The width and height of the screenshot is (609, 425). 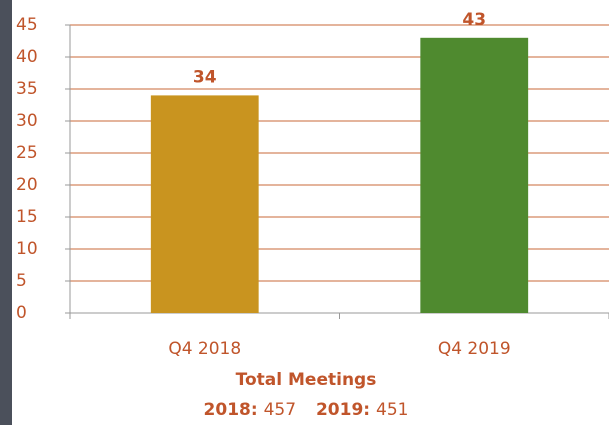 I want to click on value-label: 43, so click(x=474, y=20).